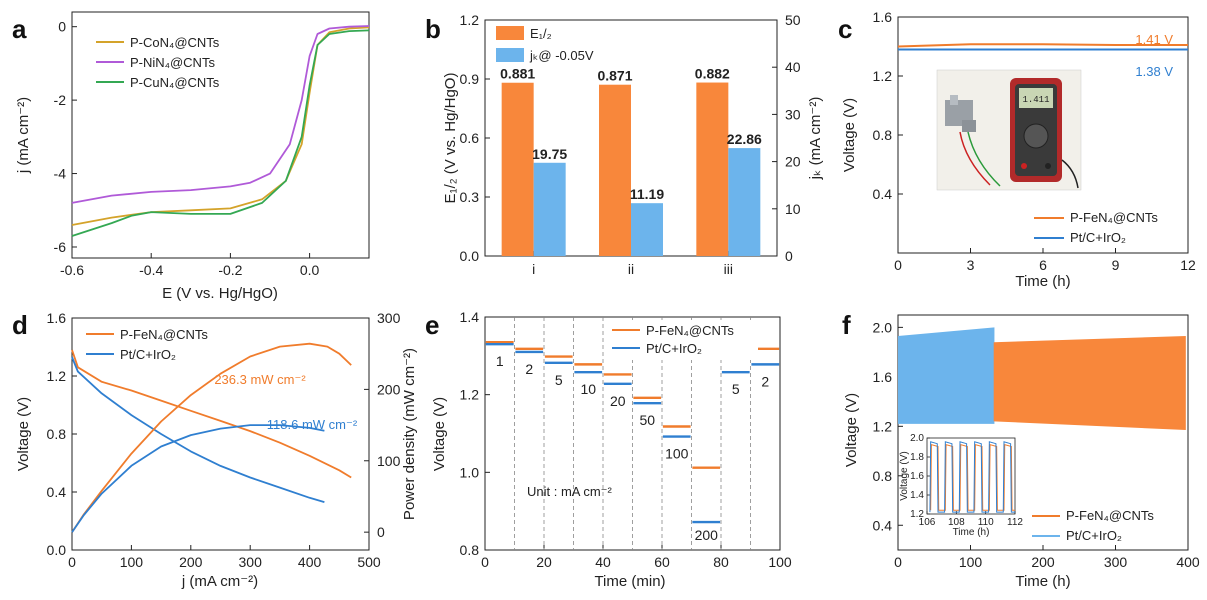 Image resolution: width=1207 pixels, height=600 pixels. Describe the element at coordinates (533, 269) in the screenshot. I see `x-tick-label: i` at that location.